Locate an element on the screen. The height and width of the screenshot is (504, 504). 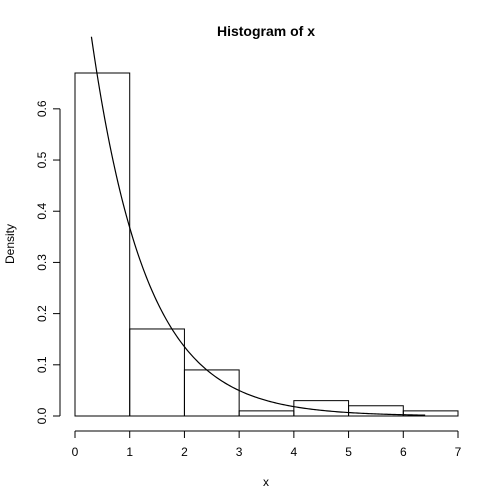
x-tick-label-0: 0 is located at coordinates (75, 452).